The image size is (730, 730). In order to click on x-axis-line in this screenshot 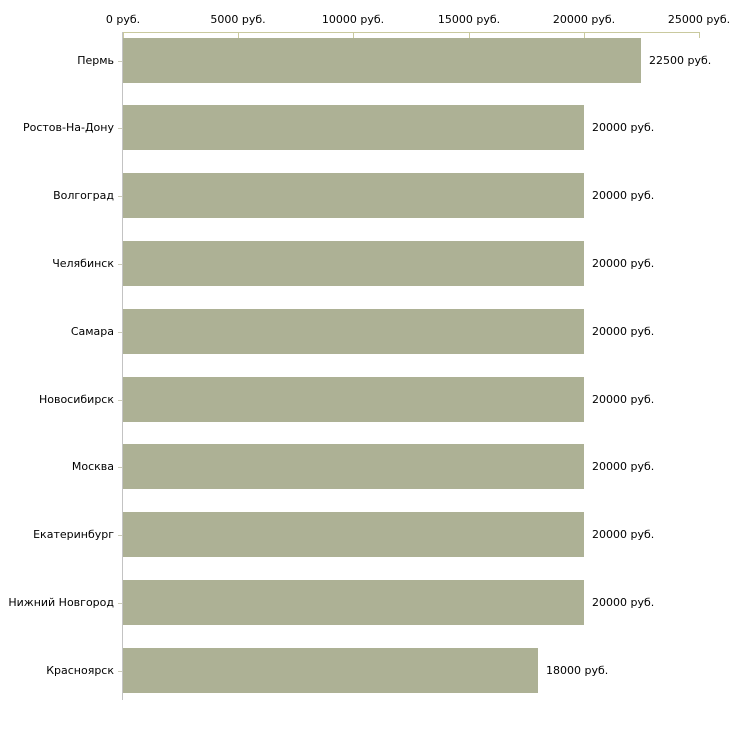, I will do `click(411, 32)`.